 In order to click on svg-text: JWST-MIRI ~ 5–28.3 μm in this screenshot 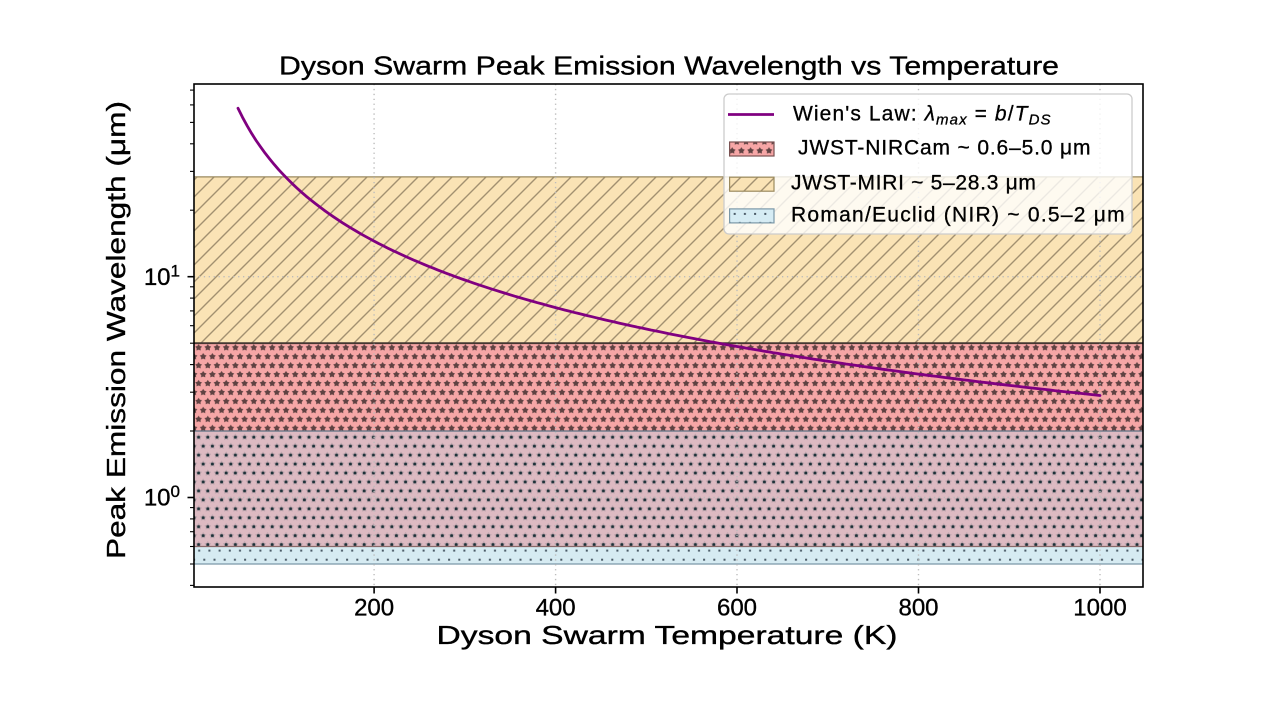, I will do `click(914, 183)`.